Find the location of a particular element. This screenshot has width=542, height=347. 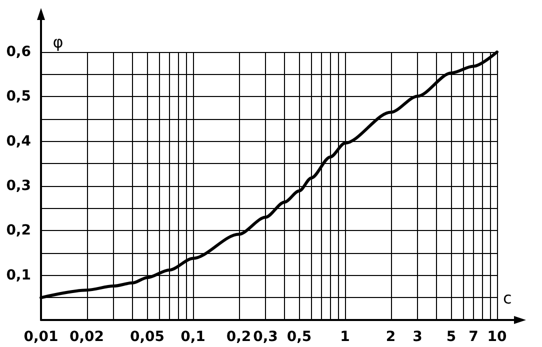

x-tick-label: 1 is located at coordinates (345, 337).